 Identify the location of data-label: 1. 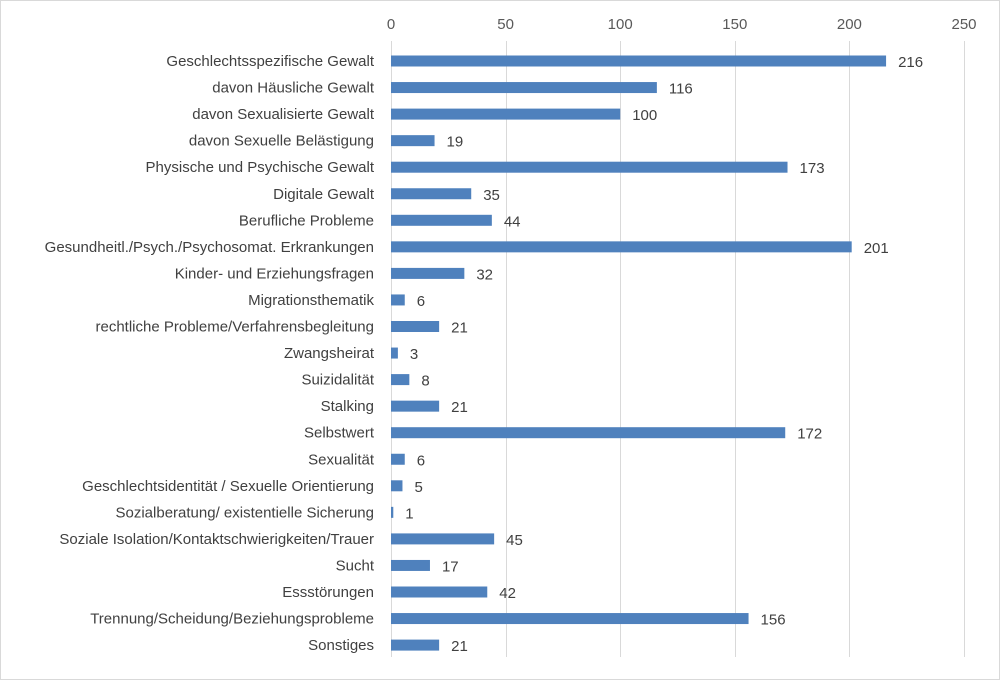
(409, 513).